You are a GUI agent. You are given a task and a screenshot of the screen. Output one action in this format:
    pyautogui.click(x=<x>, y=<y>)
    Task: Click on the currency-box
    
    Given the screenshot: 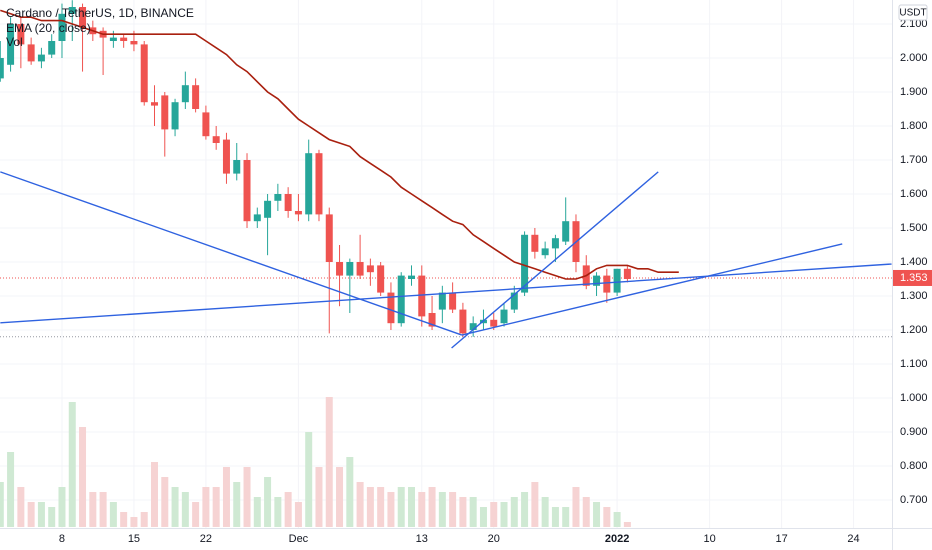 What is the action you would take?
    pyautogui.click(x=913, y=12)
    